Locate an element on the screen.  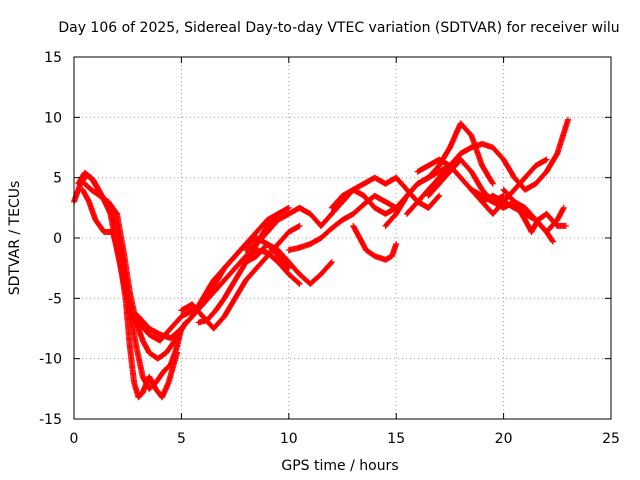
x-tick-label: 15 is located at coordinates (396, 439).